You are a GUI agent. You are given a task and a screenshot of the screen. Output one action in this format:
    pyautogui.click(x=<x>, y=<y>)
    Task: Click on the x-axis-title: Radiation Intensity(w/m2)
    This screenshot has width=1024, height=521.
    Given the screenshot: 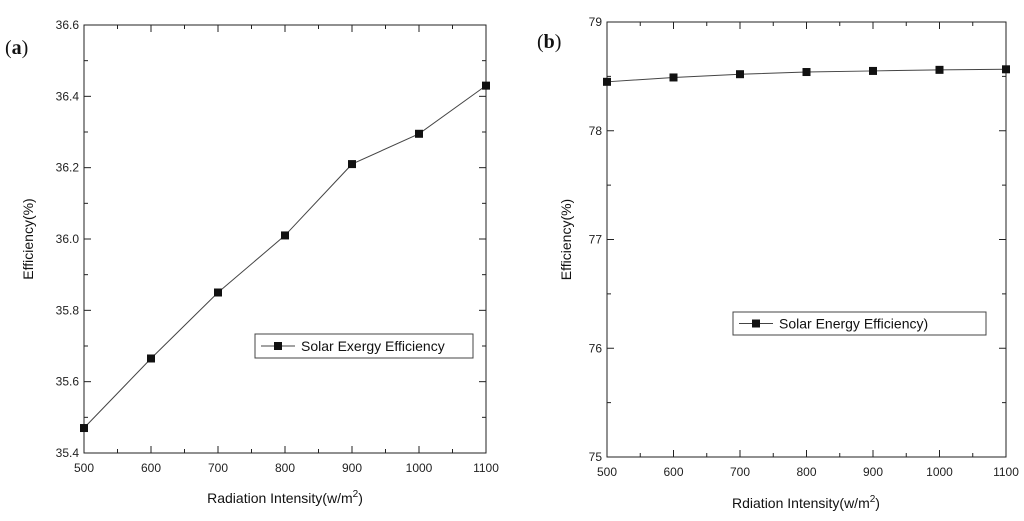 What is the action you would take?
    pyautogui.click(x=285, y=497)
    